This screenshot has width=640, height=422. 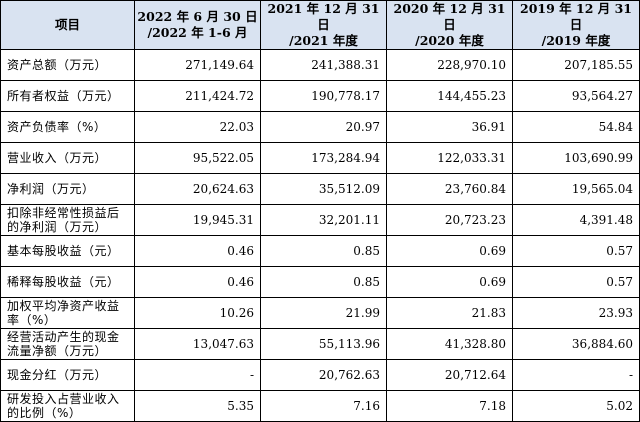 I want to click on cell-value: 190,778.17, so click(x=323, y=96).